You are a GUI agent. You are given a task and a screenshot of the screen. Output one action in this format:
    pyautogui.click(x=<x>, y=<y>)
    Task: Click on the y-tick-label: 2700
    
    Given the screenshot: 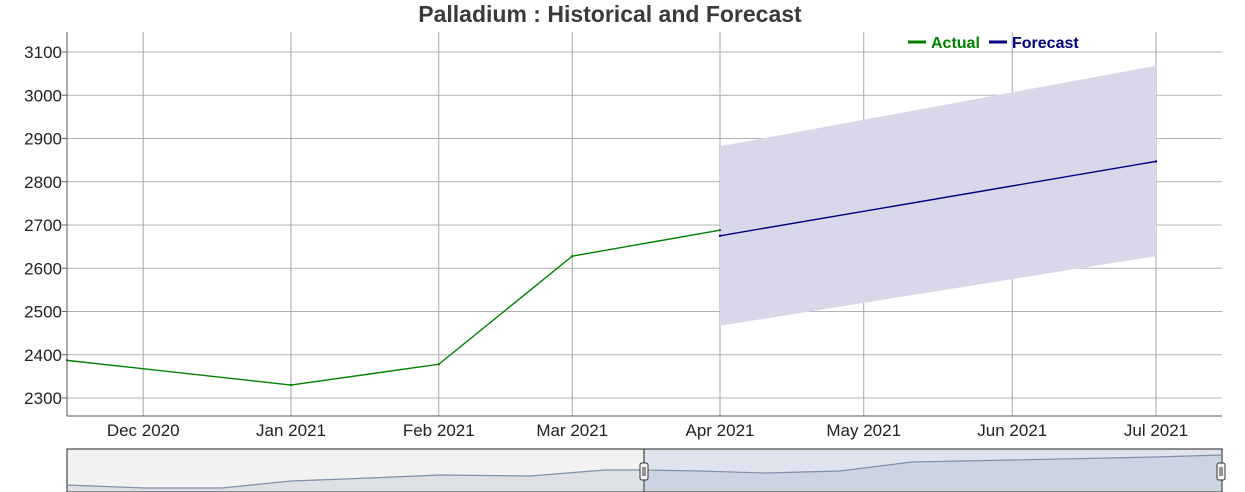 What is the action you would take?
    pyautogui.click(x=43, y=225)
    